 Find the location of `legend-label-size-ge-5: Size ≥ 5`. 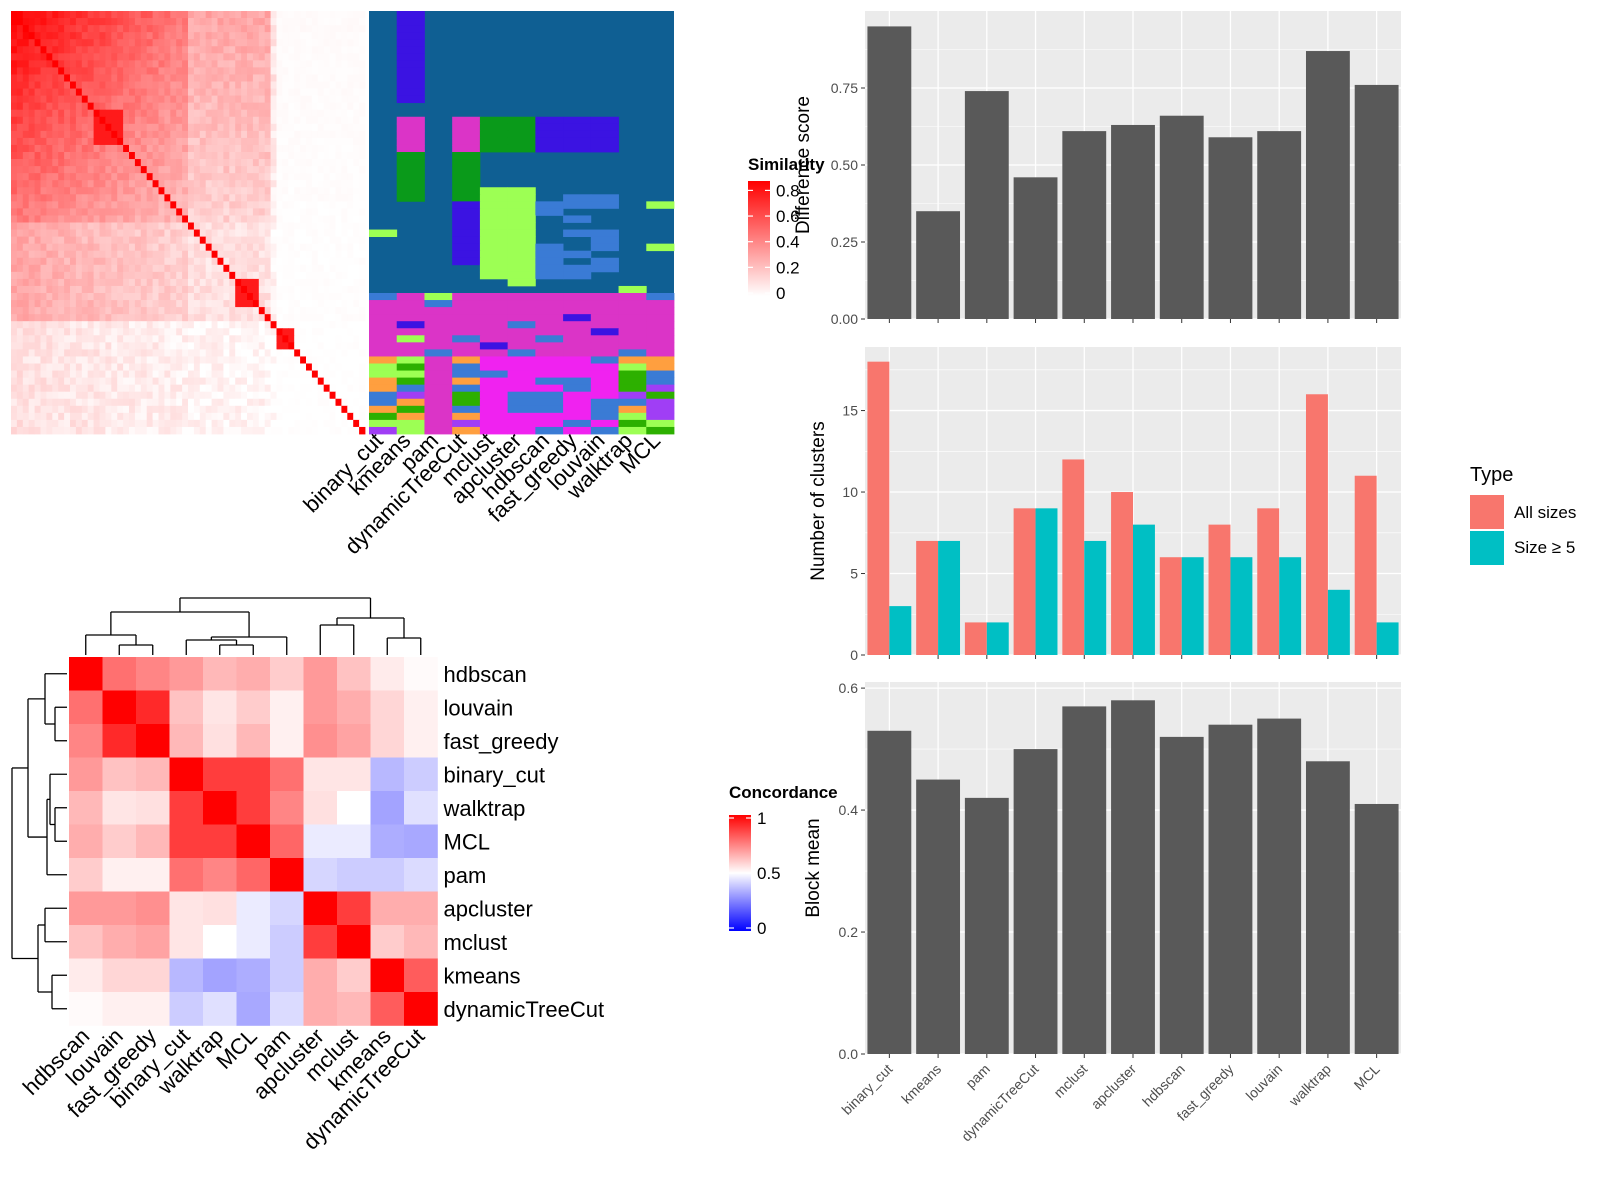

legend-label-size-ge-5: Size ≥ 5 is located at coordinates (1544, 547).